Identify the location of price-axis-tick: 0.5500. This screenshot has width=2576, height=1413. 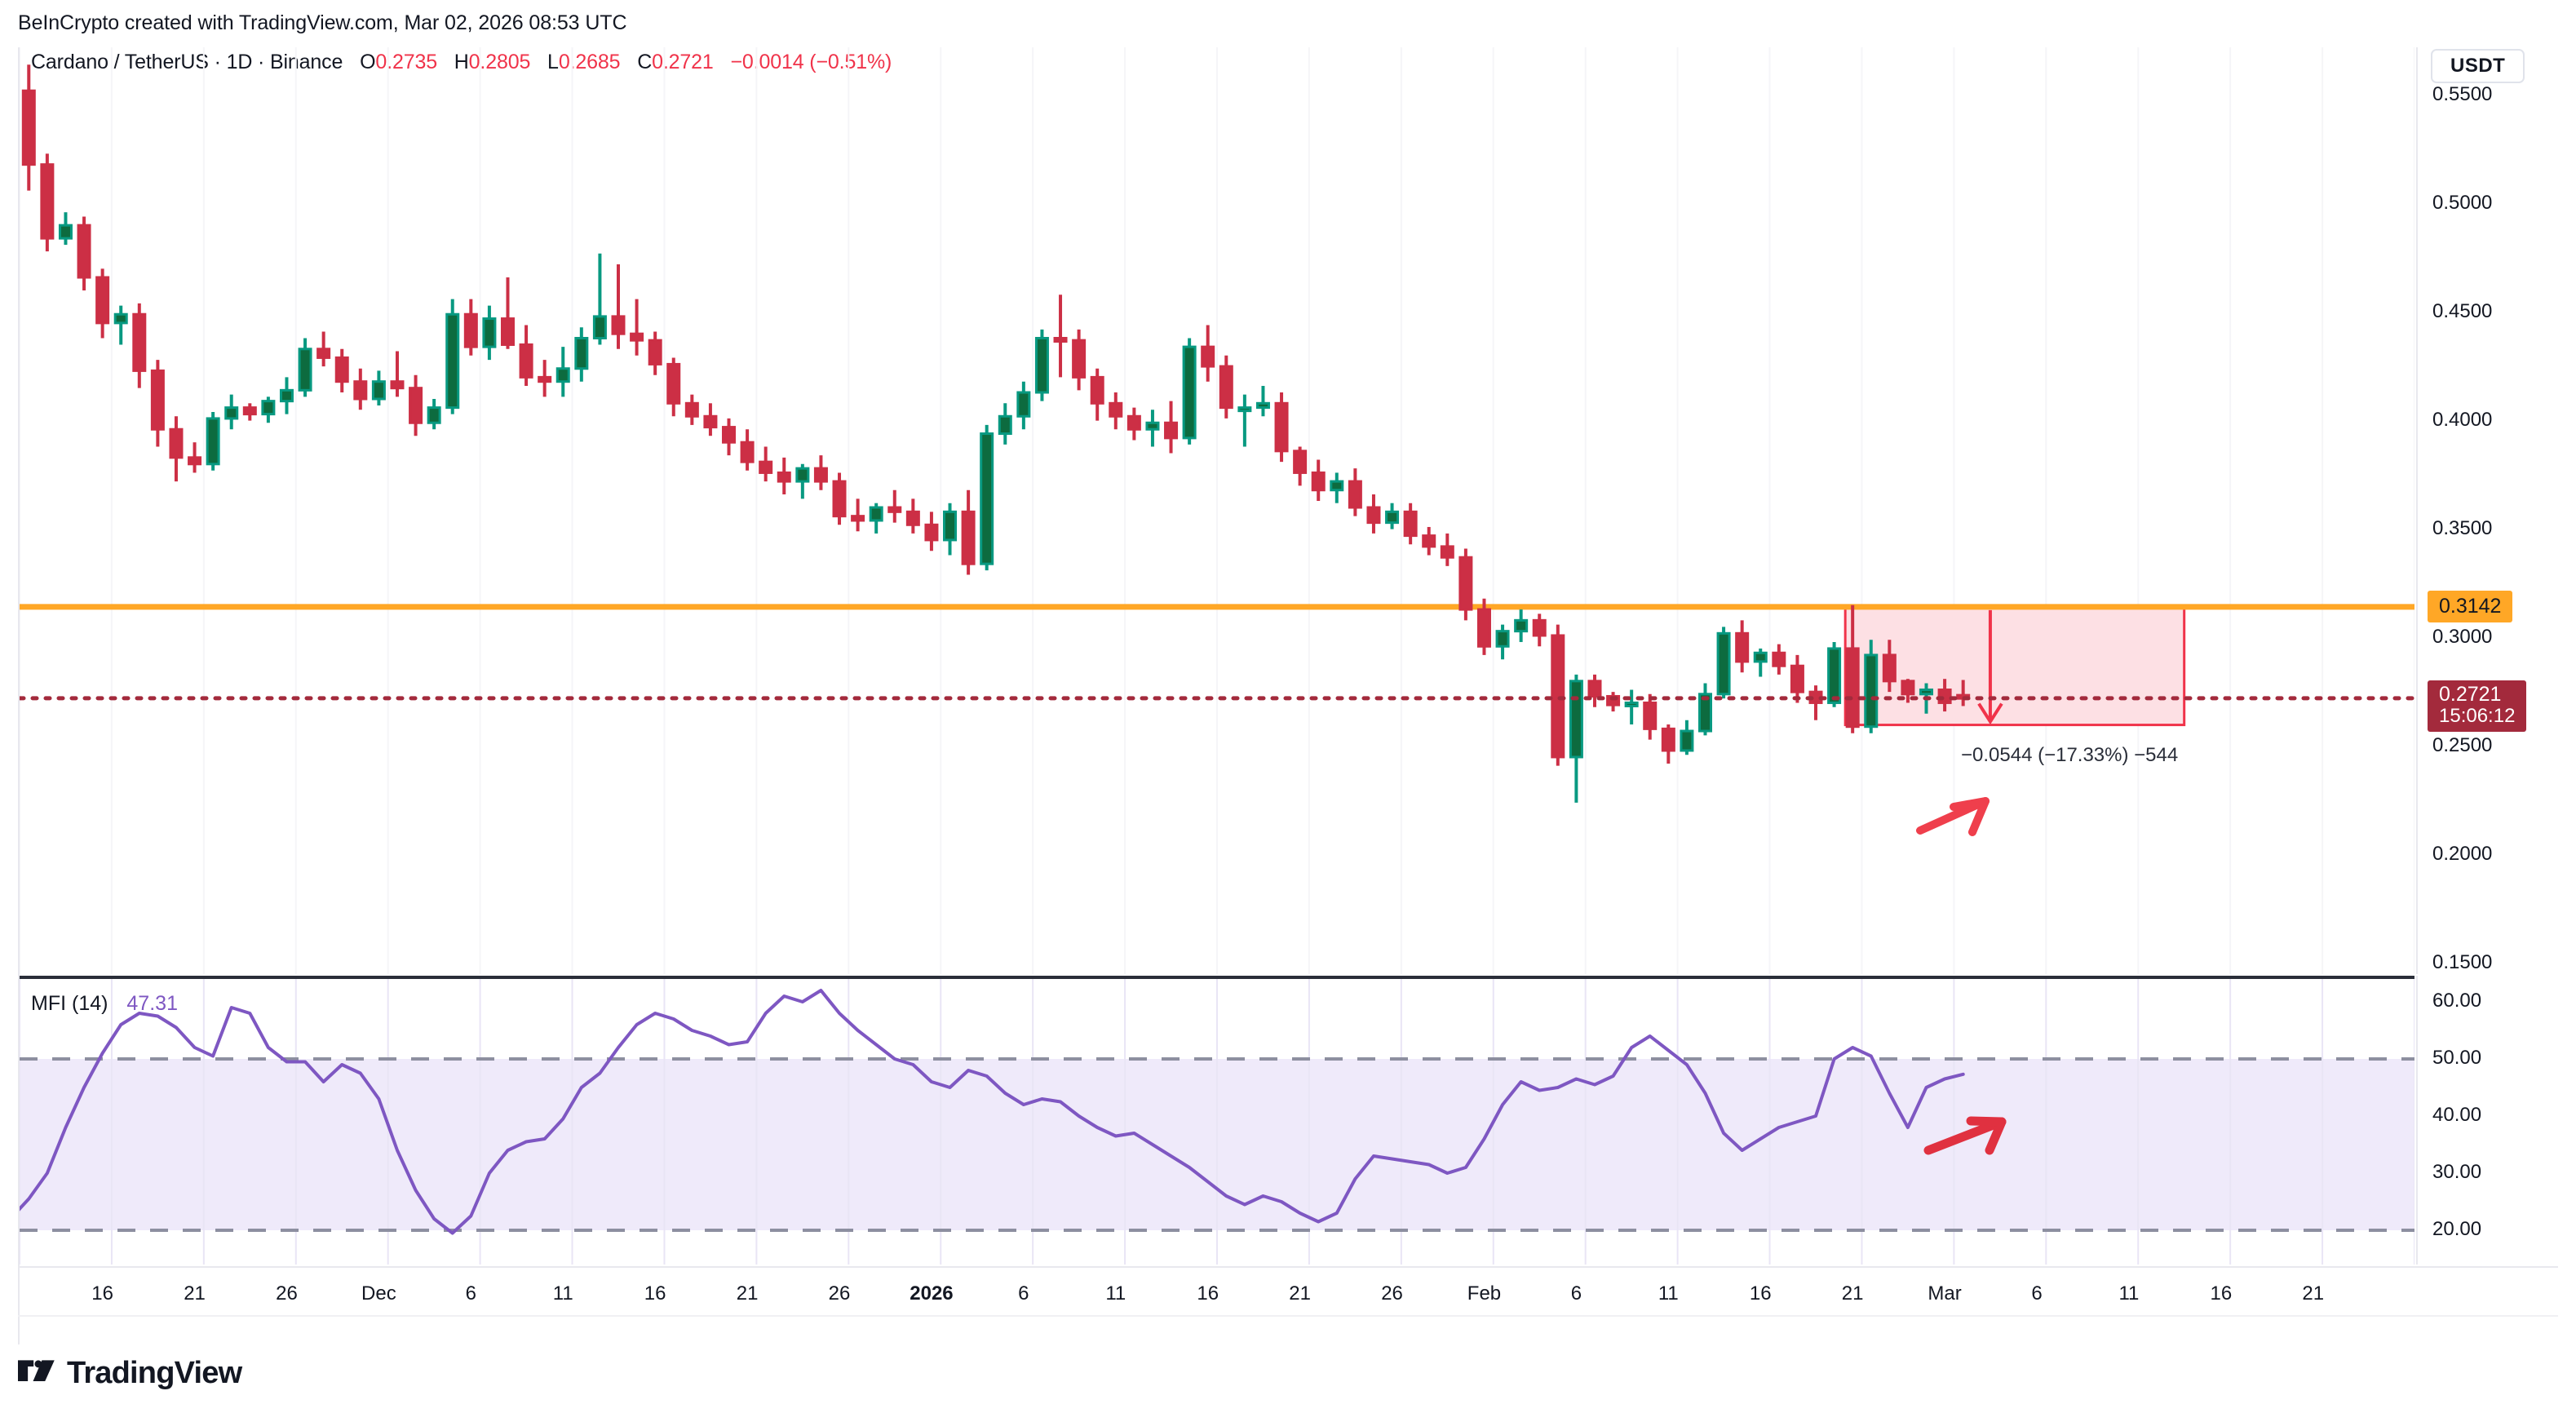
(2462, 93).